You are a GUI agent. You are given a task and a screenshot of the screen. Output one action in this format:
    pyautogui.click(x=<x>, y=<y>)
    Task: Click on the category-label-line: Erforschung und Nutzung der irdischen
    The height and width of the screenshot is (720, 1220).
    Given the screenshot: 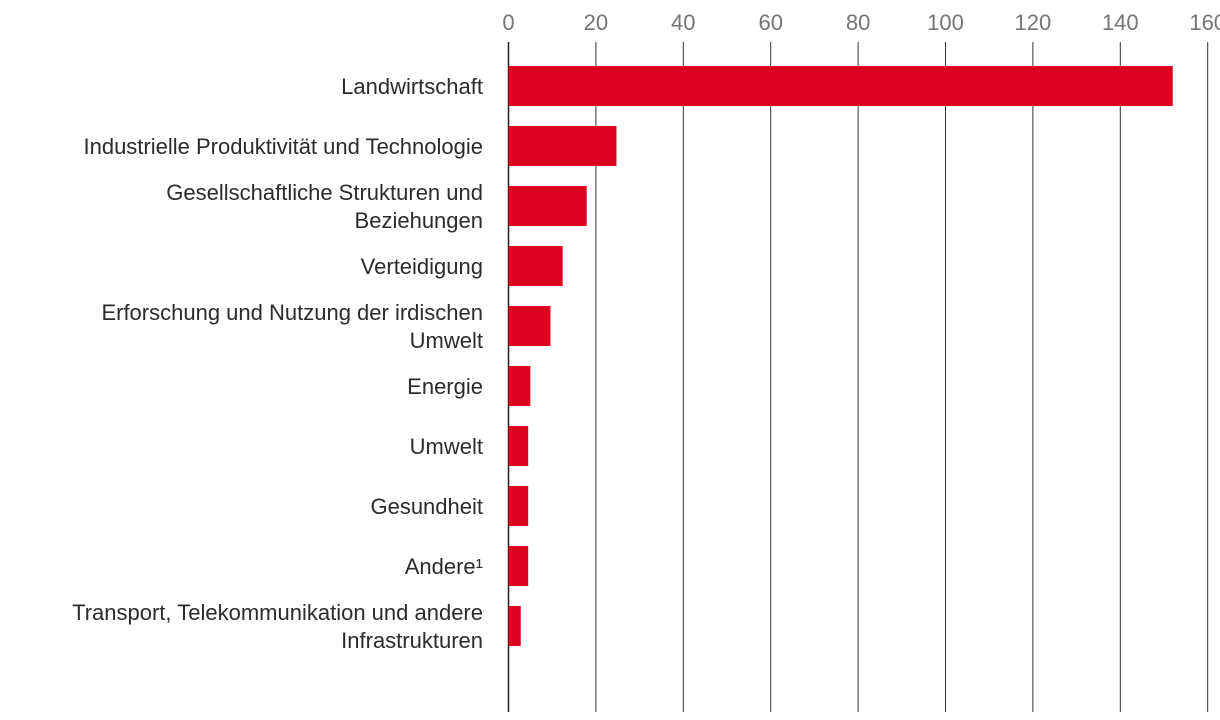 What is the action you would take?
    pyautogui.click(x=292, y=312)
    